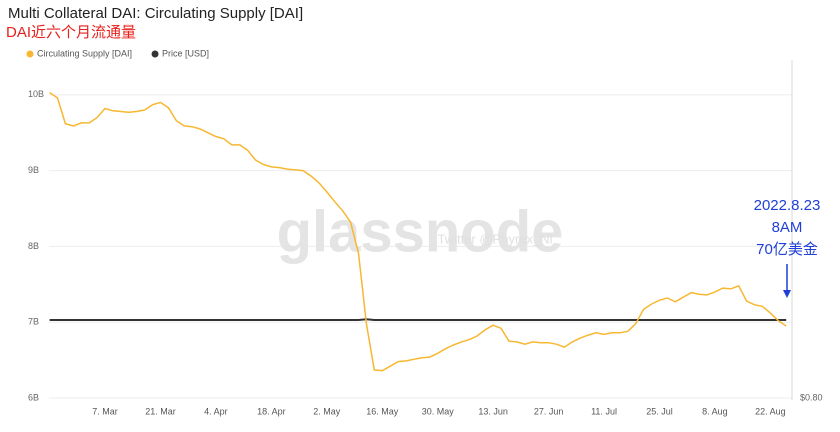 This screenshot has height=432, width=840. What do you see at coordinates (787, 249) in the screenshot?
I see `annotation: 70亿美金` at bounding box center [787, 249].